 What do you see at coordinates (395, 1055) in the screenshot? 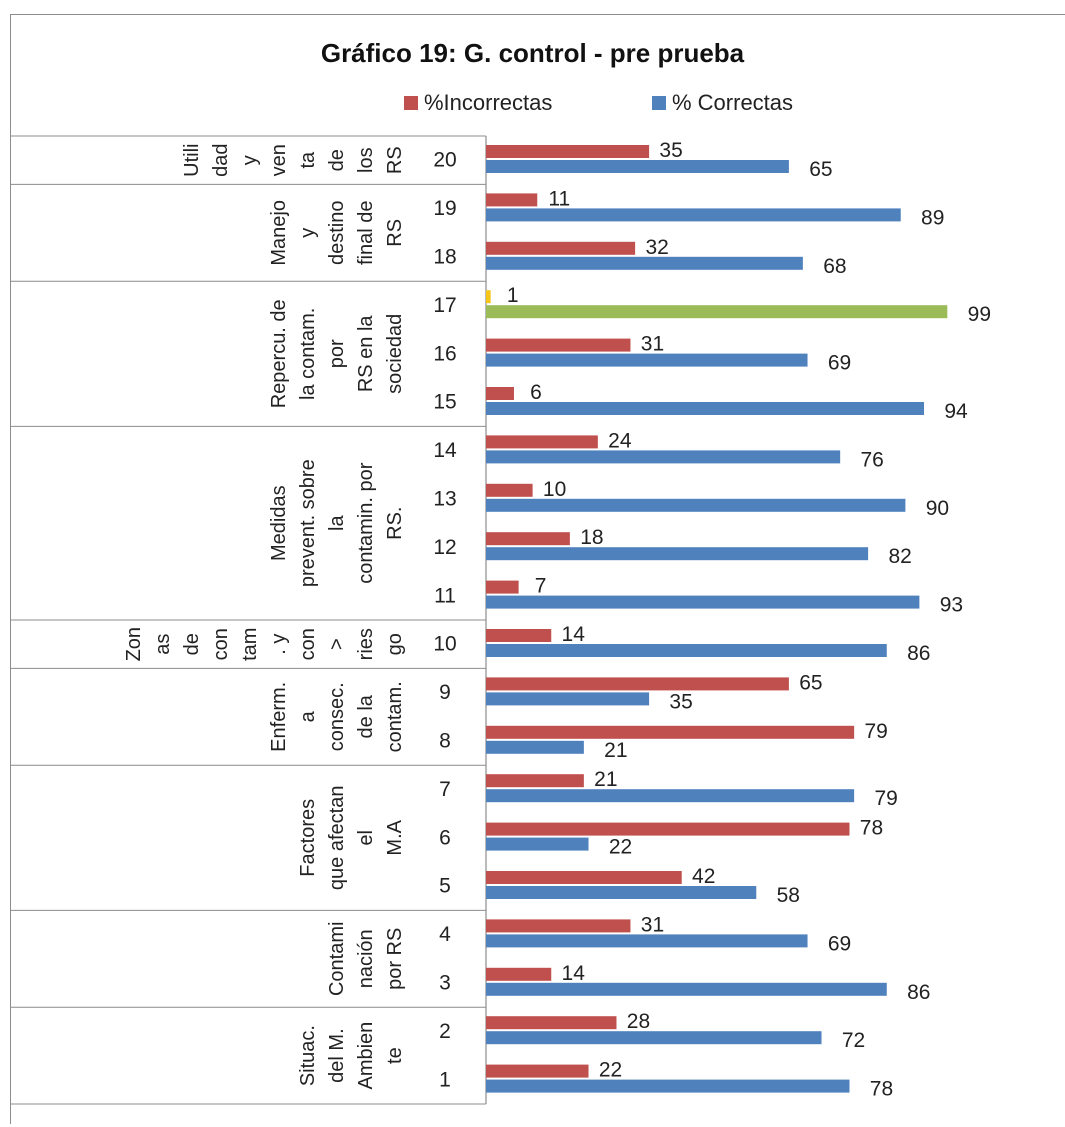
I see `group-label-line: te` at bounding box center [395, 1055].